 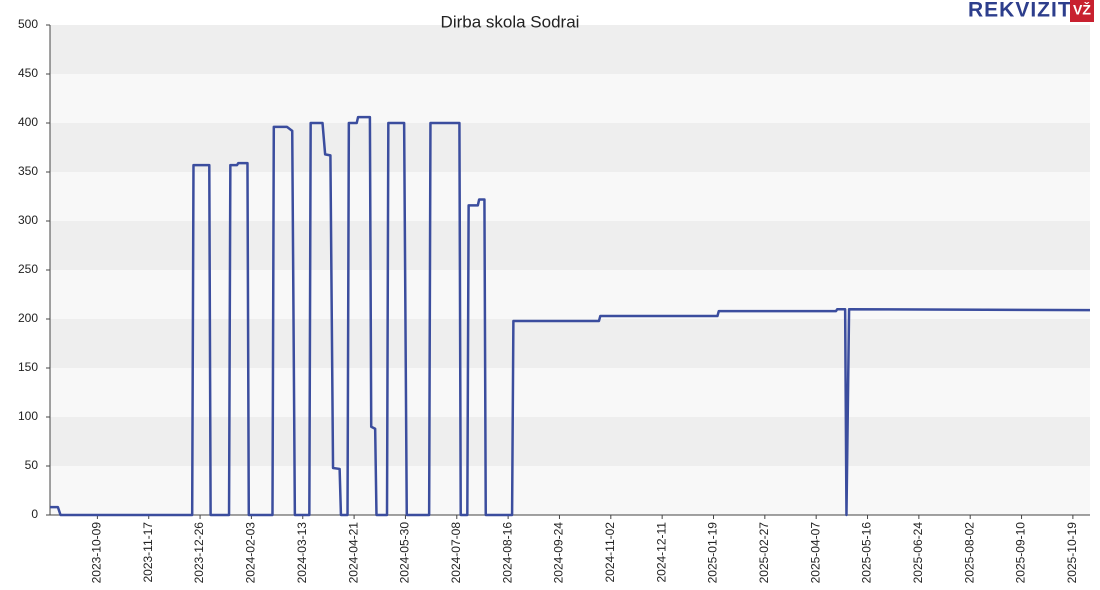 What do you see at coordinates (34, 514) in the screenshot?
I see `y-tick-label: 0` at bounding box center [34, 514].